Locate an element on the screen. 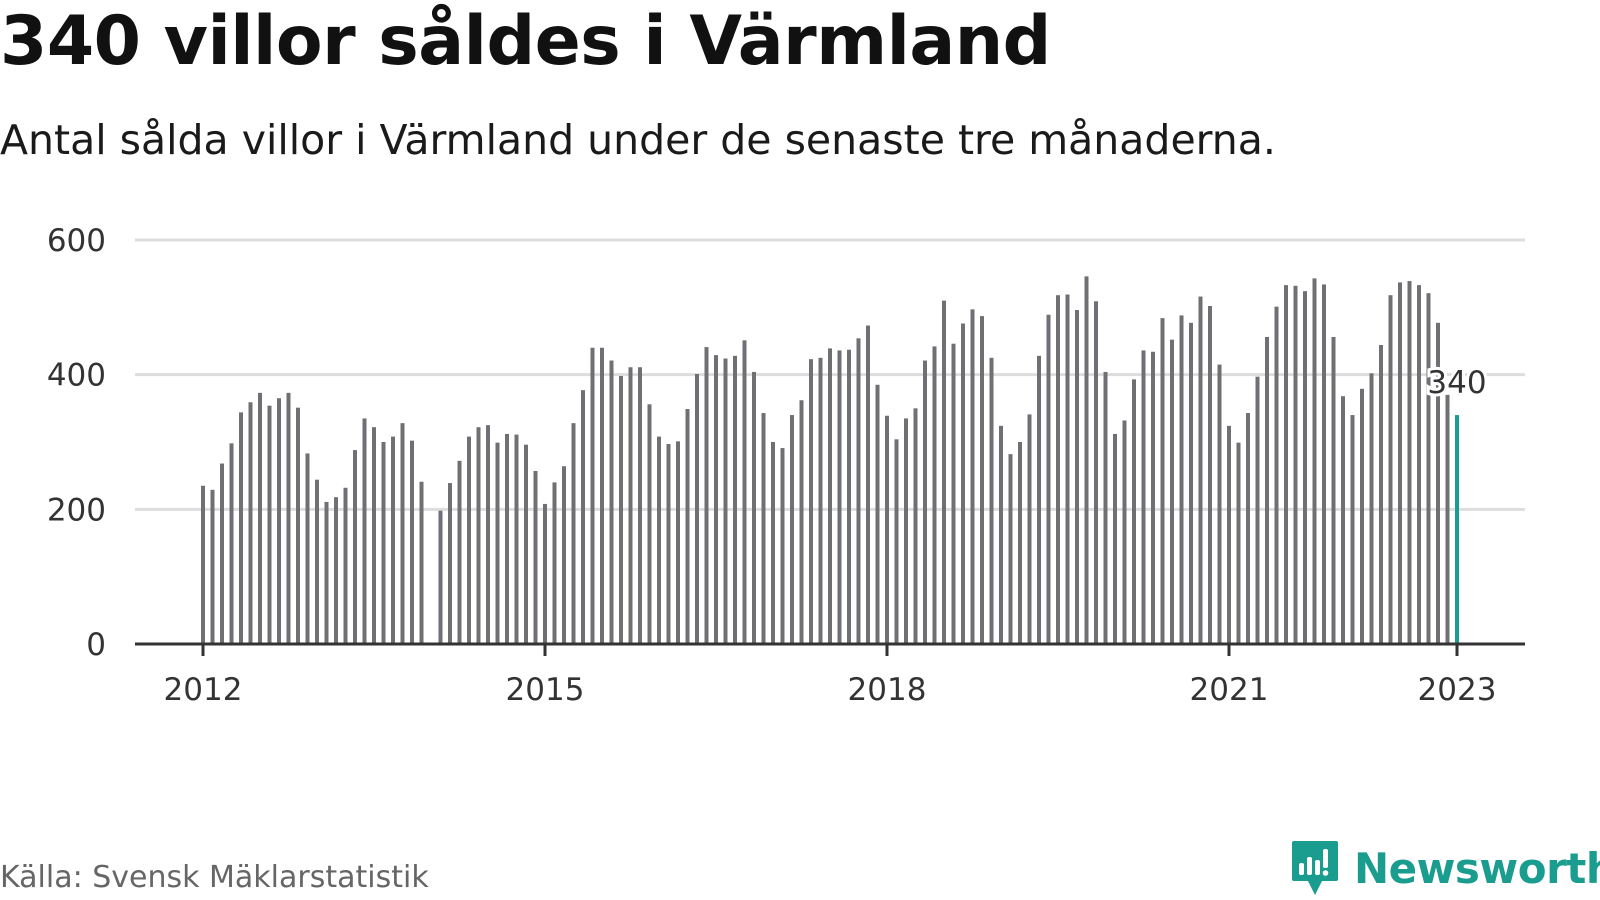  x-tick-label: 2023 is located at coordinates (1457, 690).